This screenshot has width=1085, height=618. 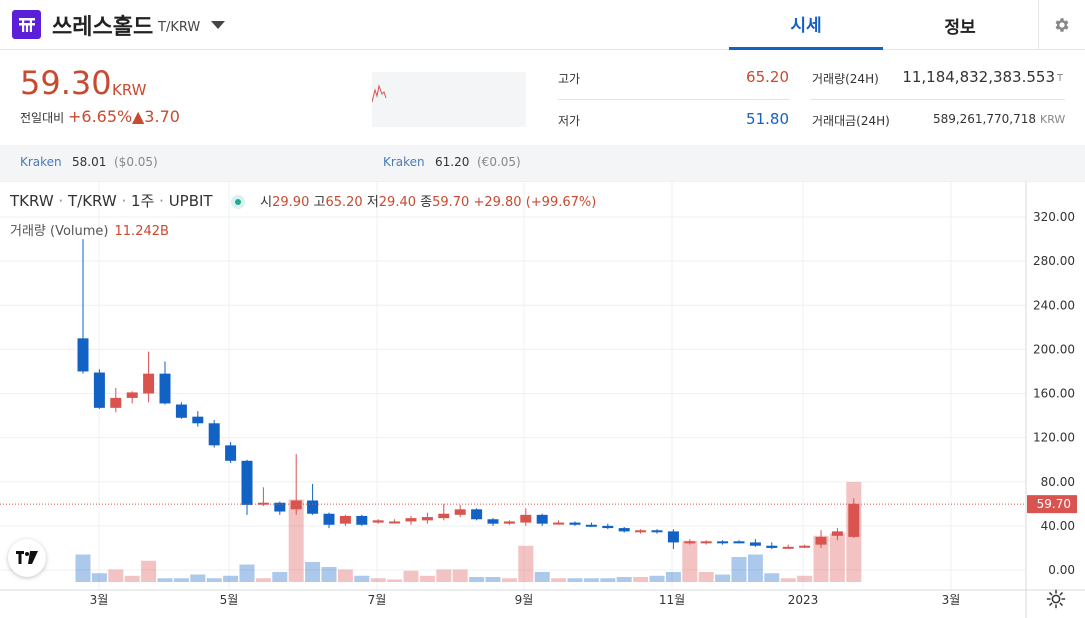 I want to click on change-value: +29.80 (+99.67%), so click(x=535, y=202).